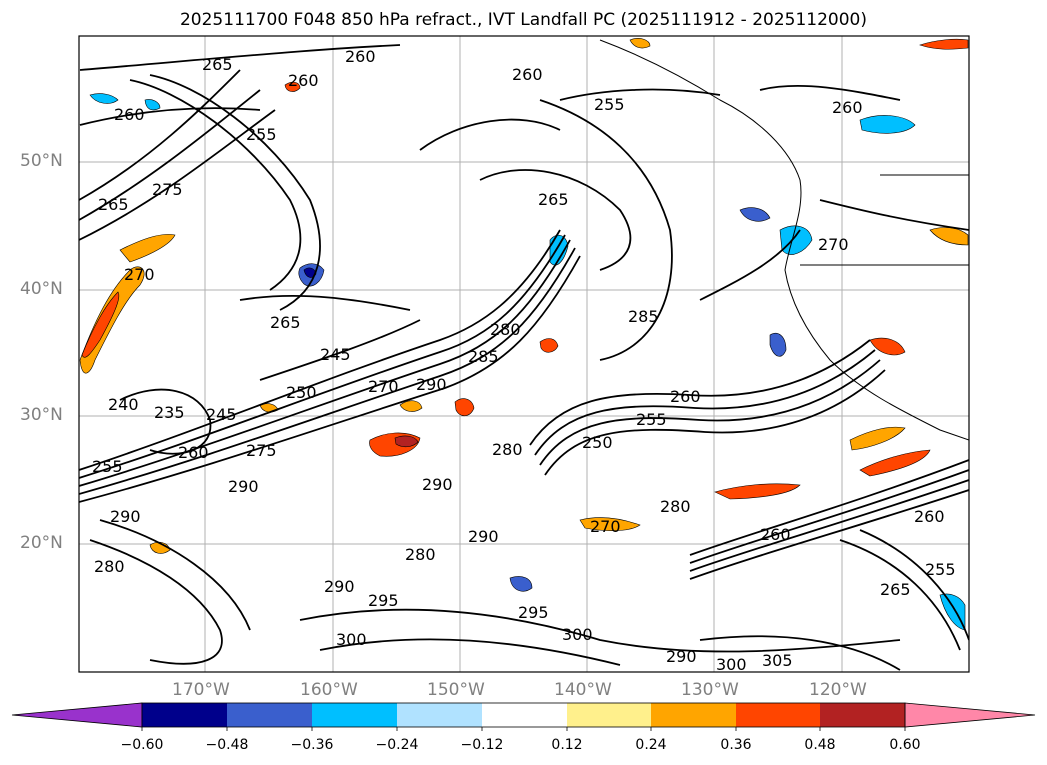  What do you see at coordinates (123, 404) in the screenshot?
I see `contour-label: 240` at bounding box center [123, 404].